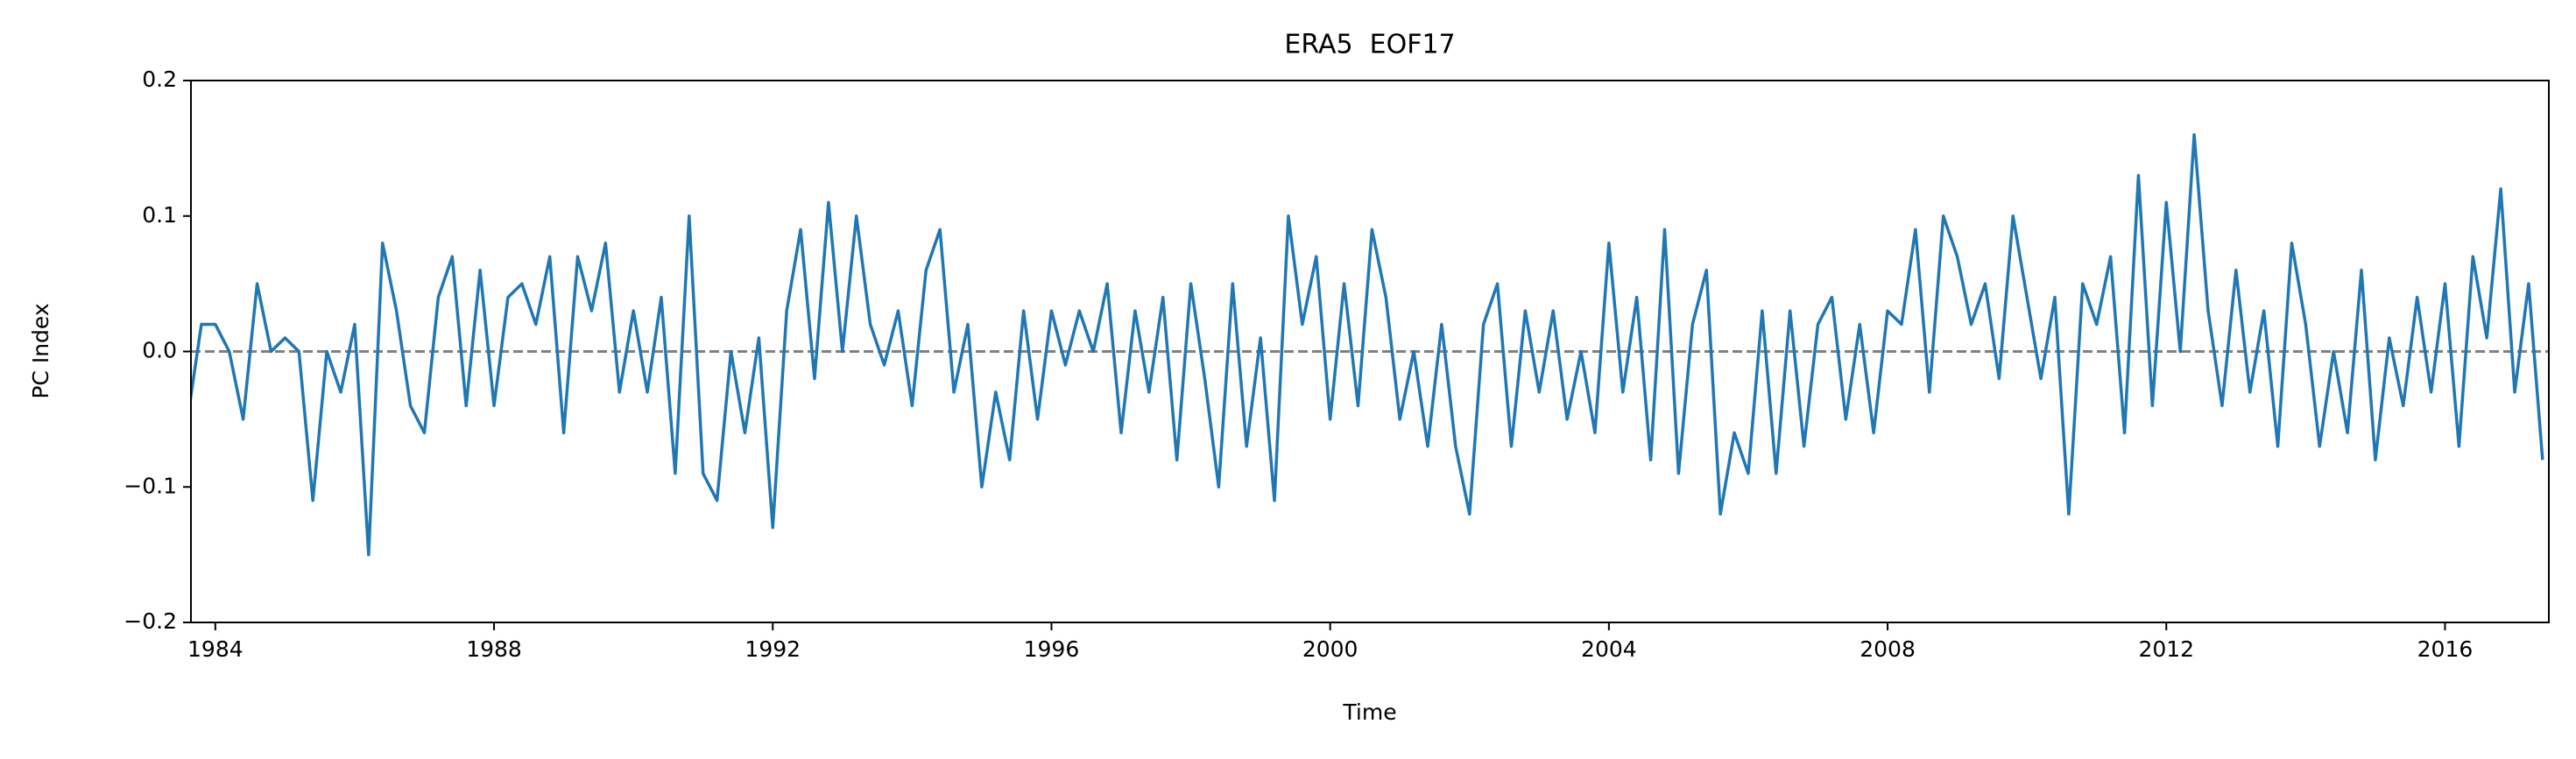 The height and width of the screenshot is (759, 2576). What do you see at coordinates (159, 351) in the screenshot?
I see `y-tick-label: 0.0` at bounding box center [159, 351].